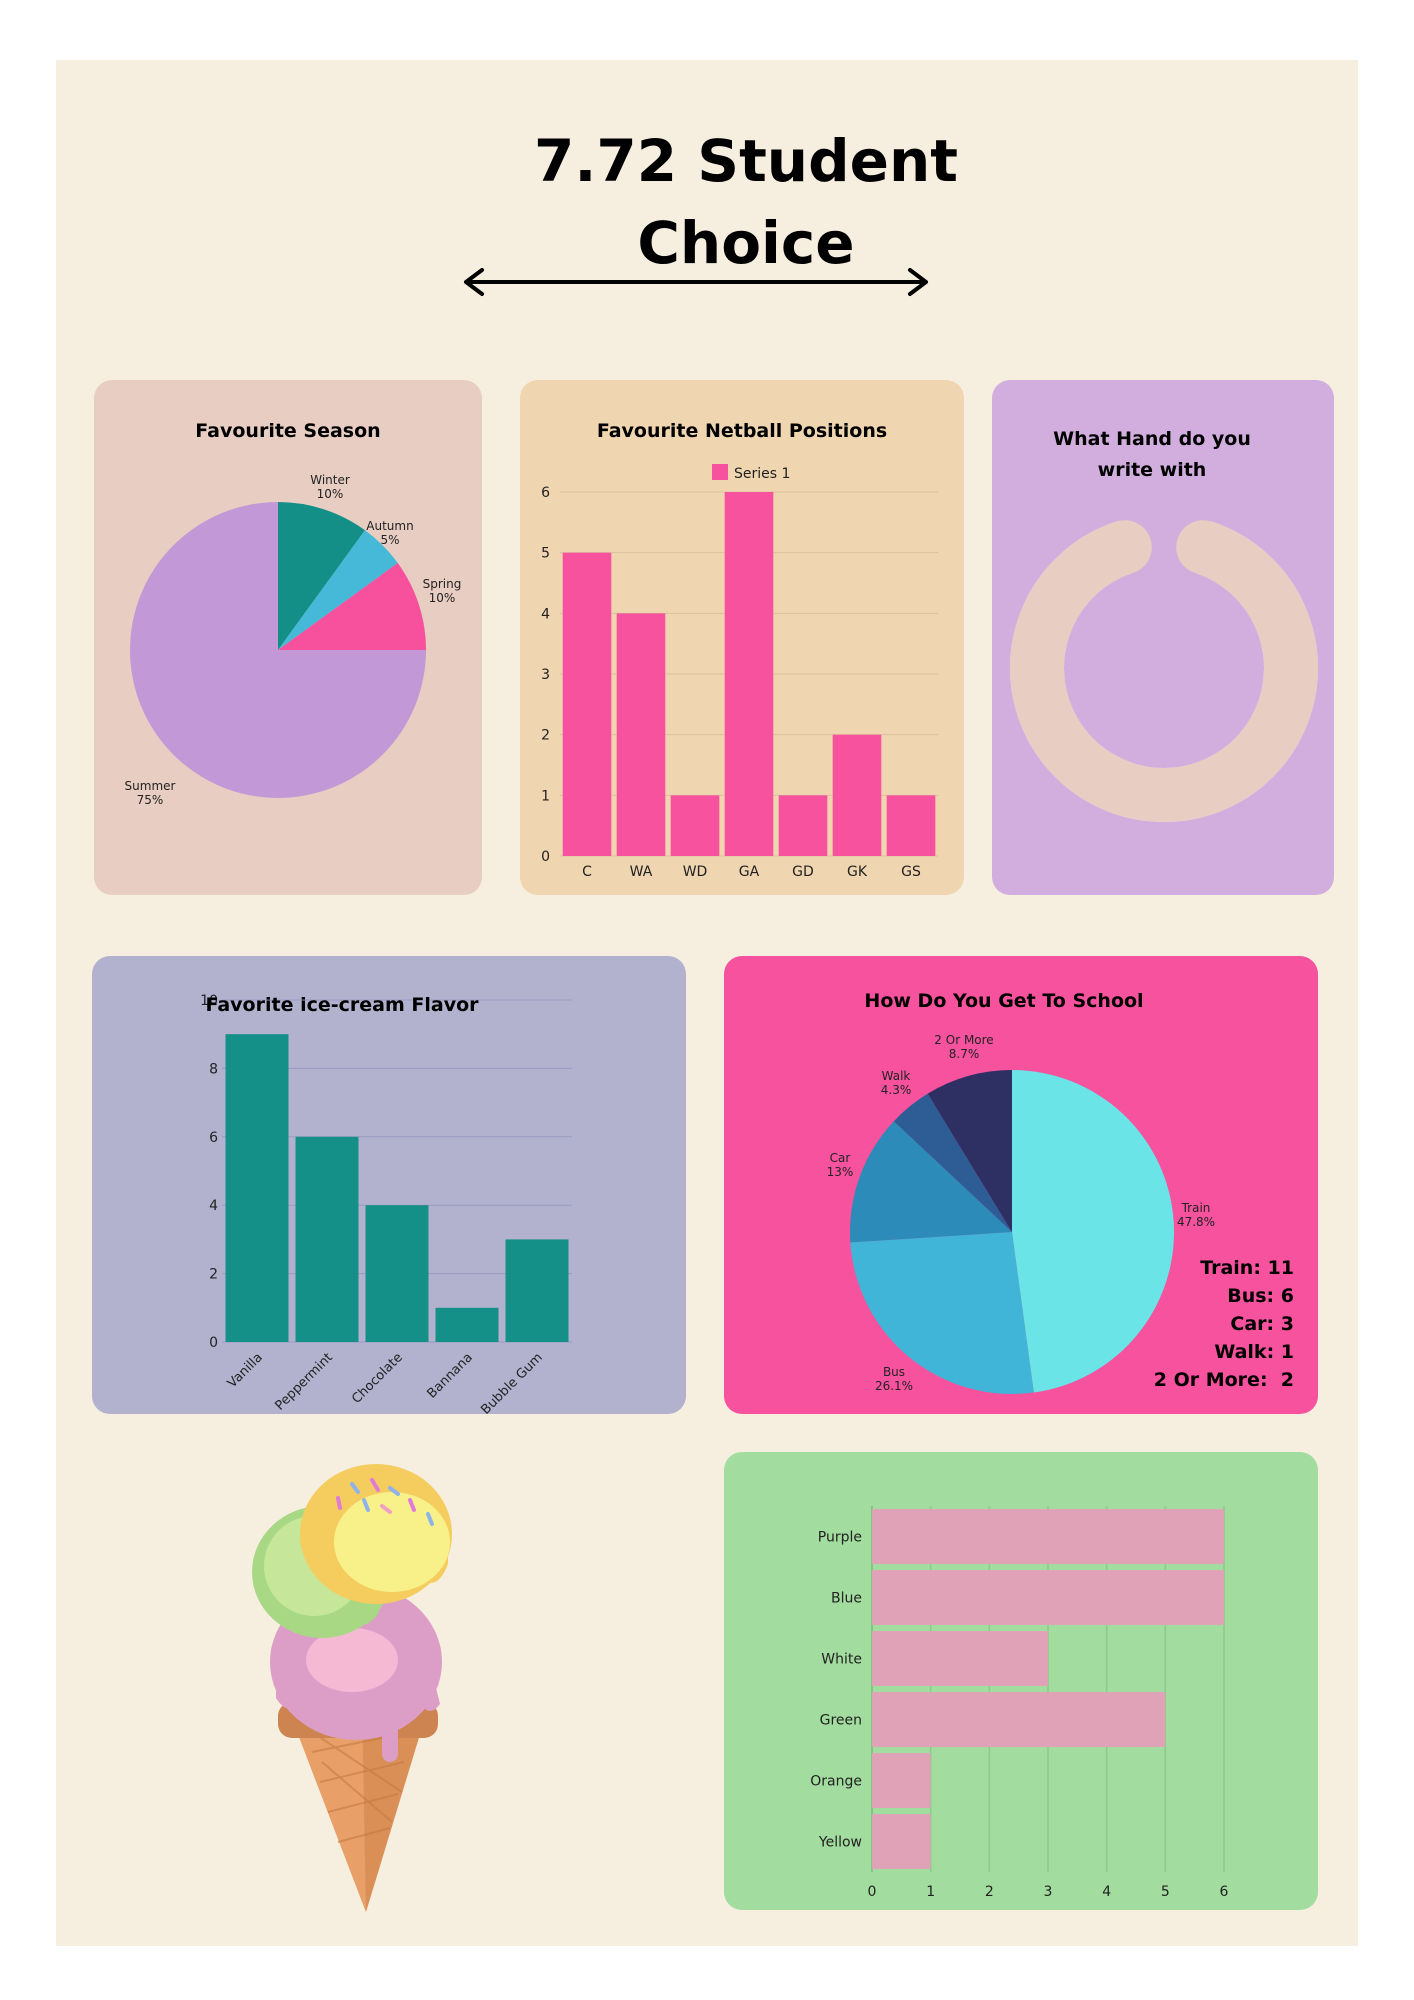 This screenshot has height=2000, width=1414. What do you see at coordinates (641, 734) in the screenshot?
I see `netball-bar-wa` at bounding box center [641, 734].